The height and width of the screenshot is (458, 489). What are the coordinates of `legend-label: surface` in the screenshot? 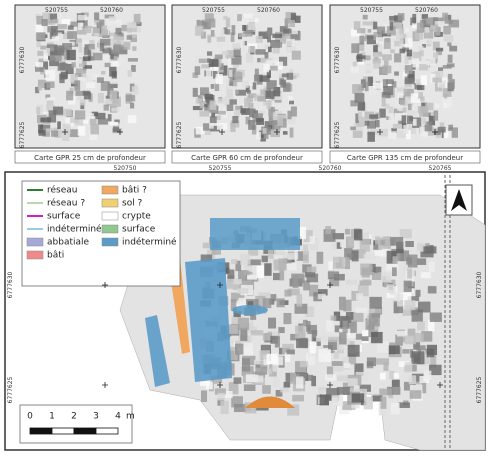 It's located at (64, 217).